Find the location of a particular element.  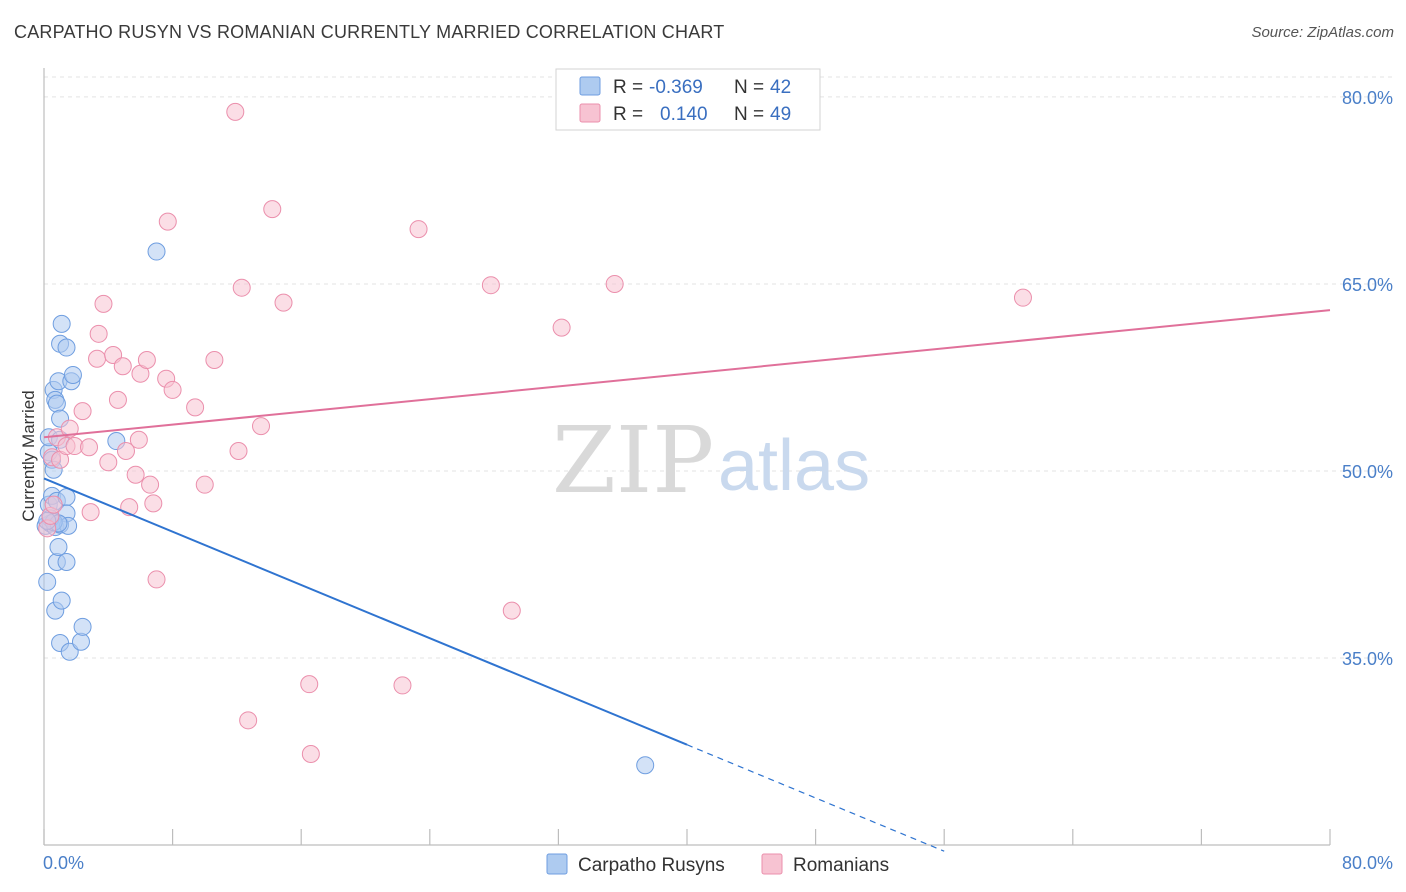

legend-n-label-blue: N = is located at coordinates (749, 87).